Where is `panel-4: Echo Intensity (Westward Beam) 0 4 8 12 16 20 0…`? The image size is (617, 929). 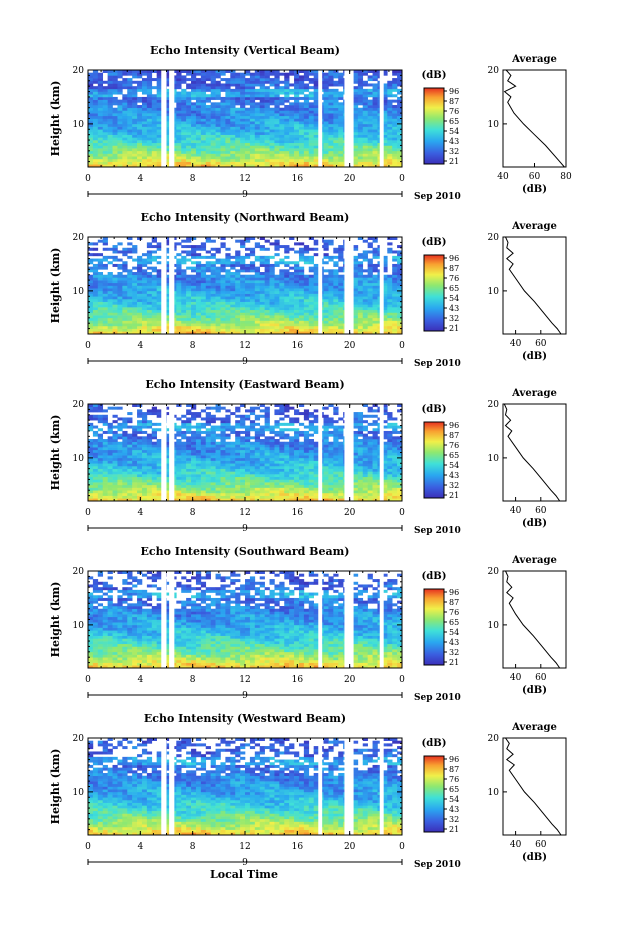
panel-4: Echo Intensity (Westward Beam) 0 4 8 12 16 20 0… is located at coordinates (308, 791).